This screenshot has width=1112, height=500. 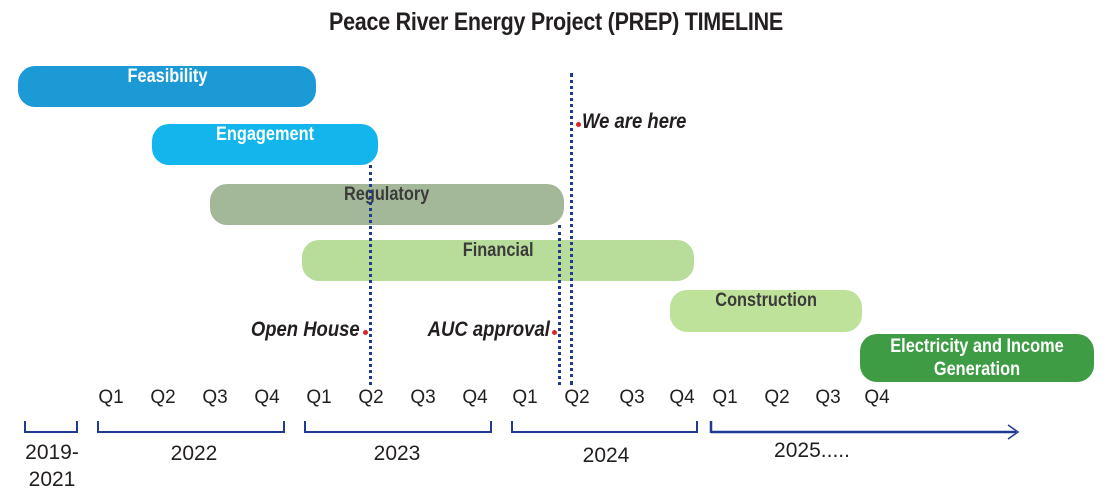 I want to click on auc-approval-label: AUC approval, so click(x=488, y=329).